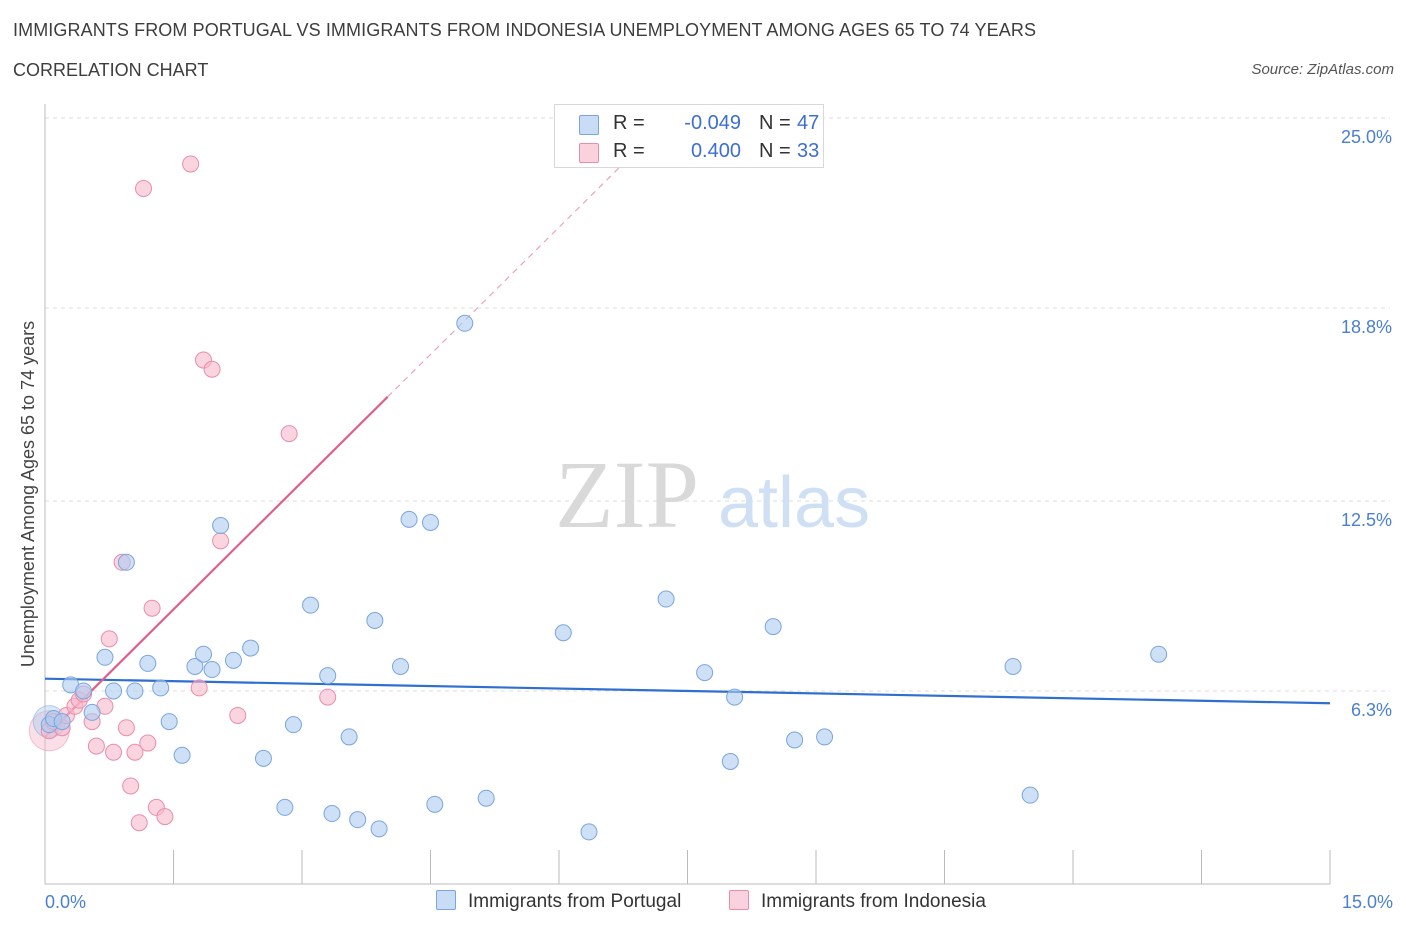 Image resolution: width=1406 pixels, height=930 pixels. I want to click on series-swatch-portugal, so click(446, 900).